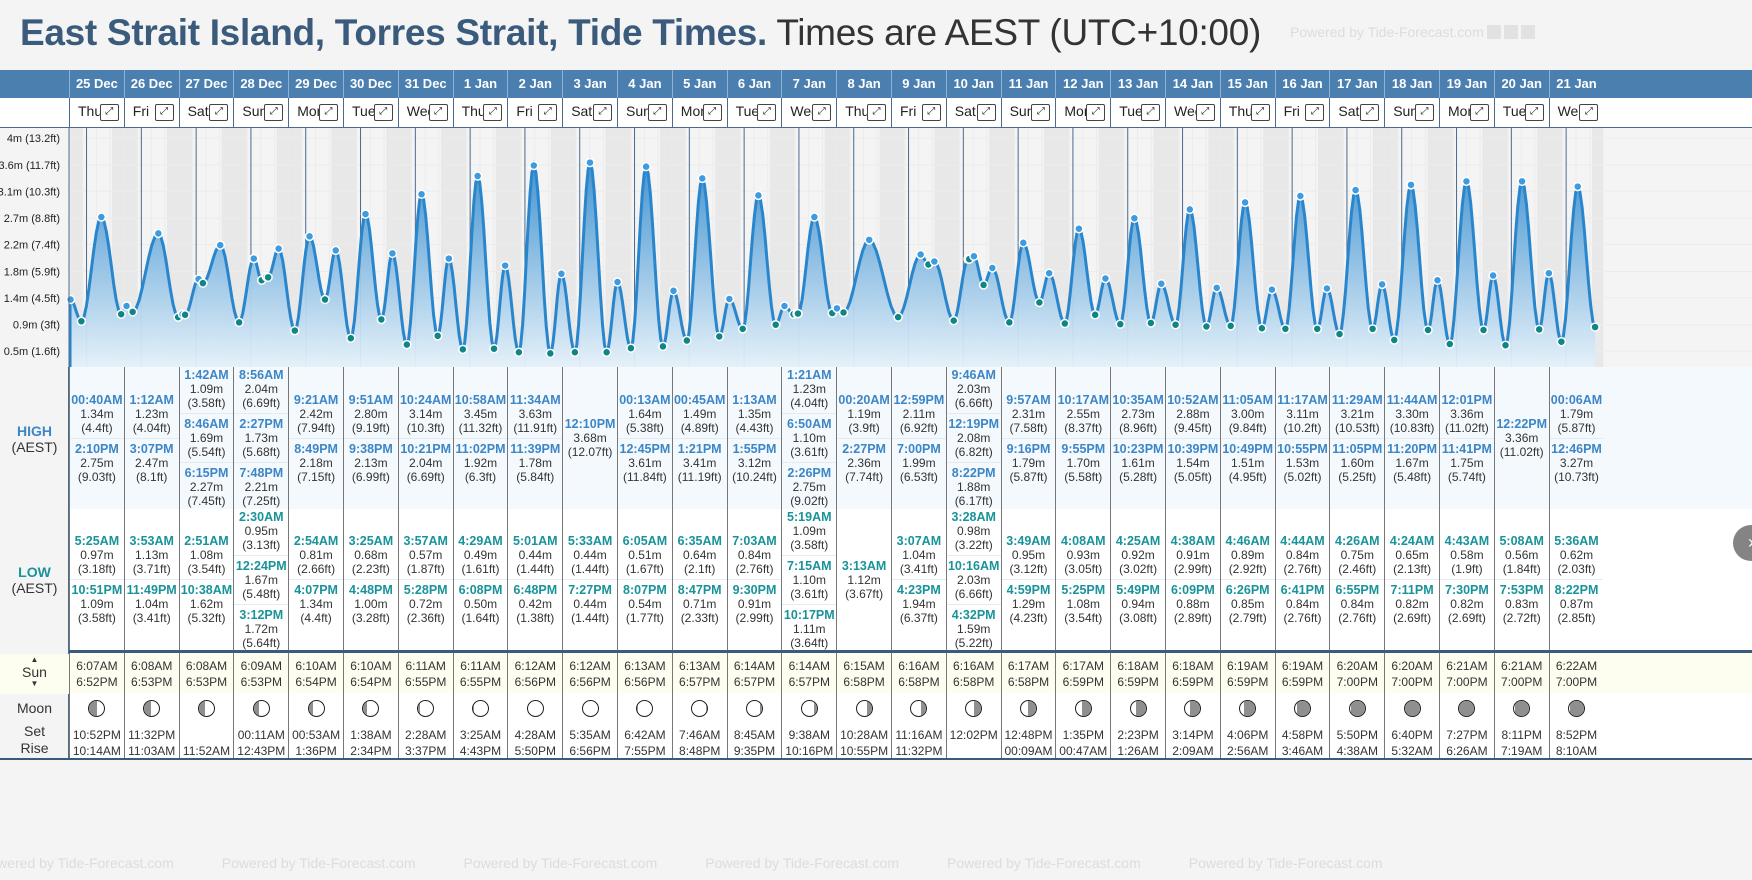 The image size is (1752, 880). Describe the element at coordinates (864, 580) in the screenshot. I see `tide-event: 3:13AM 1.12m (3.67ft)` at that location.